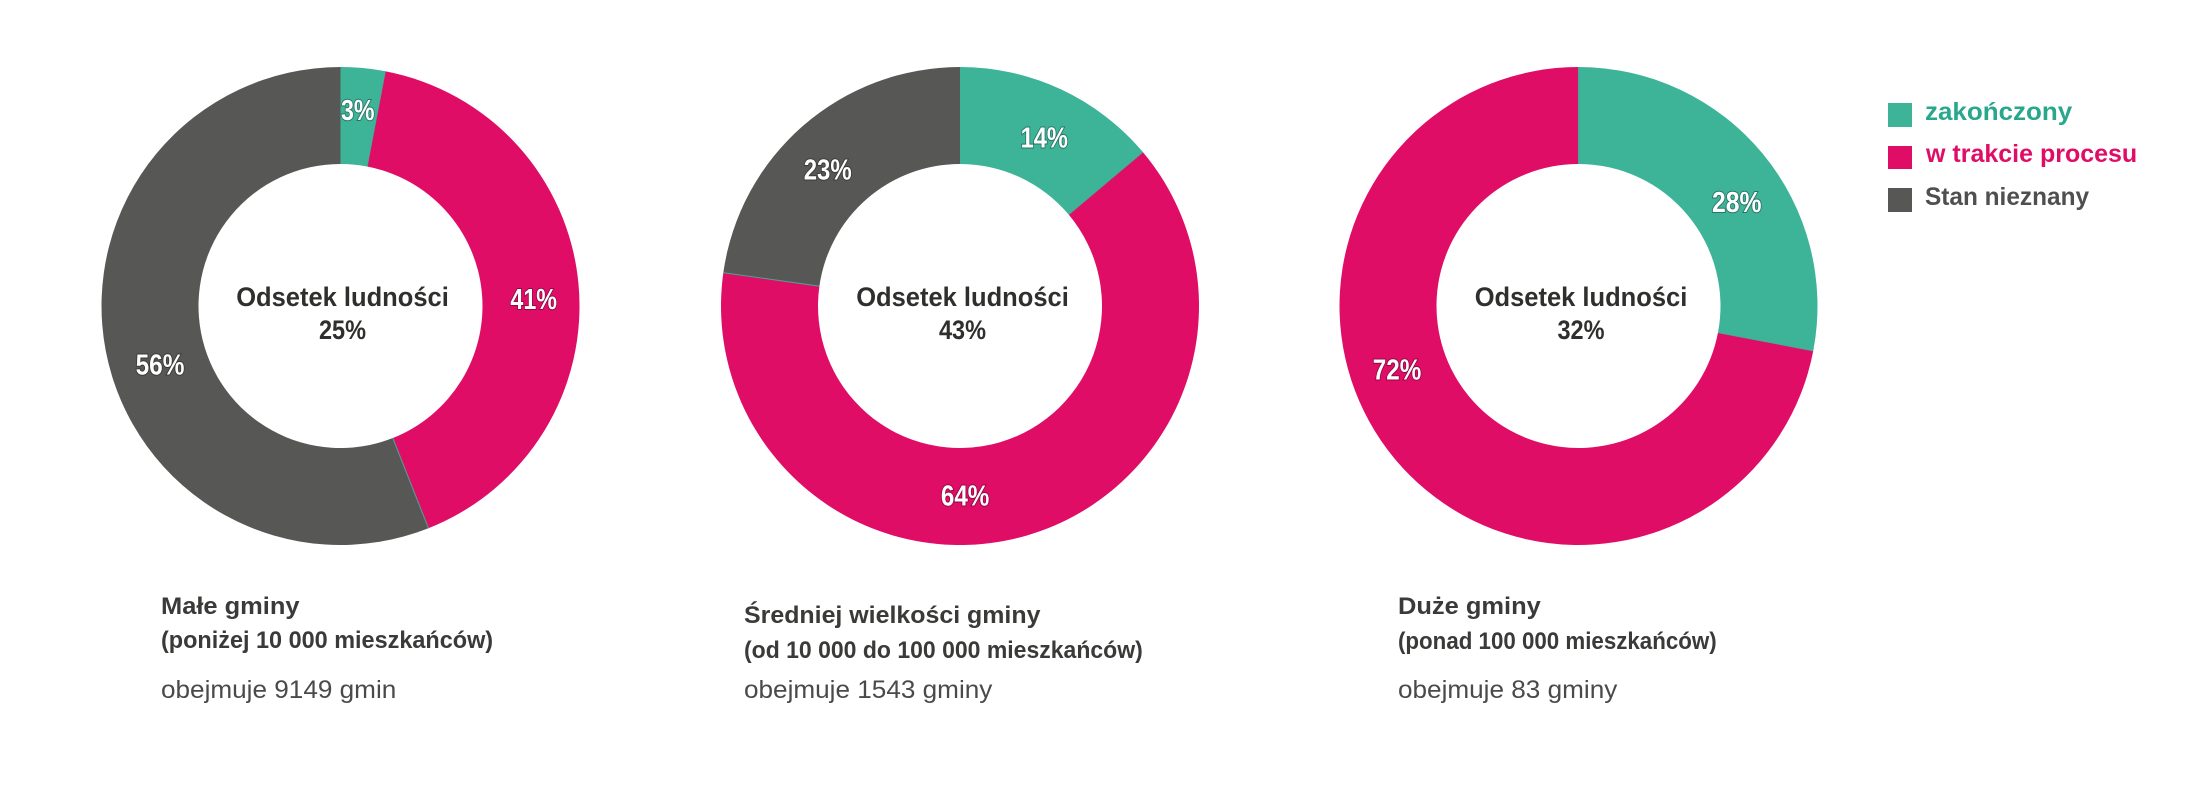 Image resolution: width=2200 pixels, height=800 pixels. What do you see at coordinates (1397, 371) in the screenshot?
I see `svg-text: 72%` at bounding box center [1397, 371].